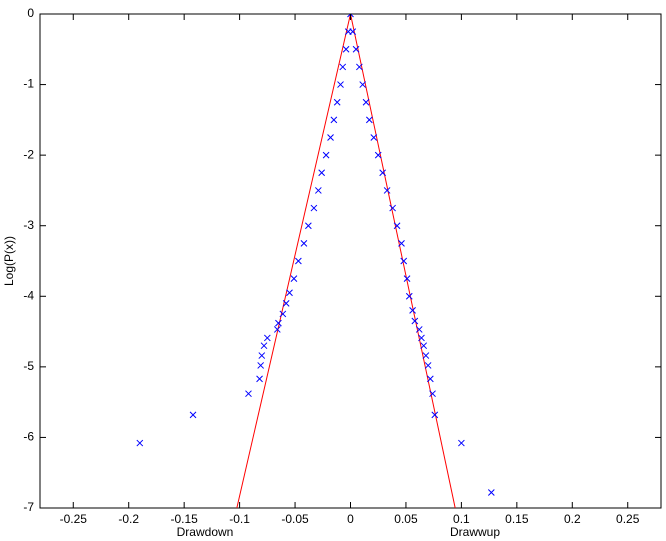 This screenshot has width=666, height=541. What do you see at coordinates (74, 519) in the screenshot?
I see `x-tick-label: -0.25` at bounding box center [74, 519].